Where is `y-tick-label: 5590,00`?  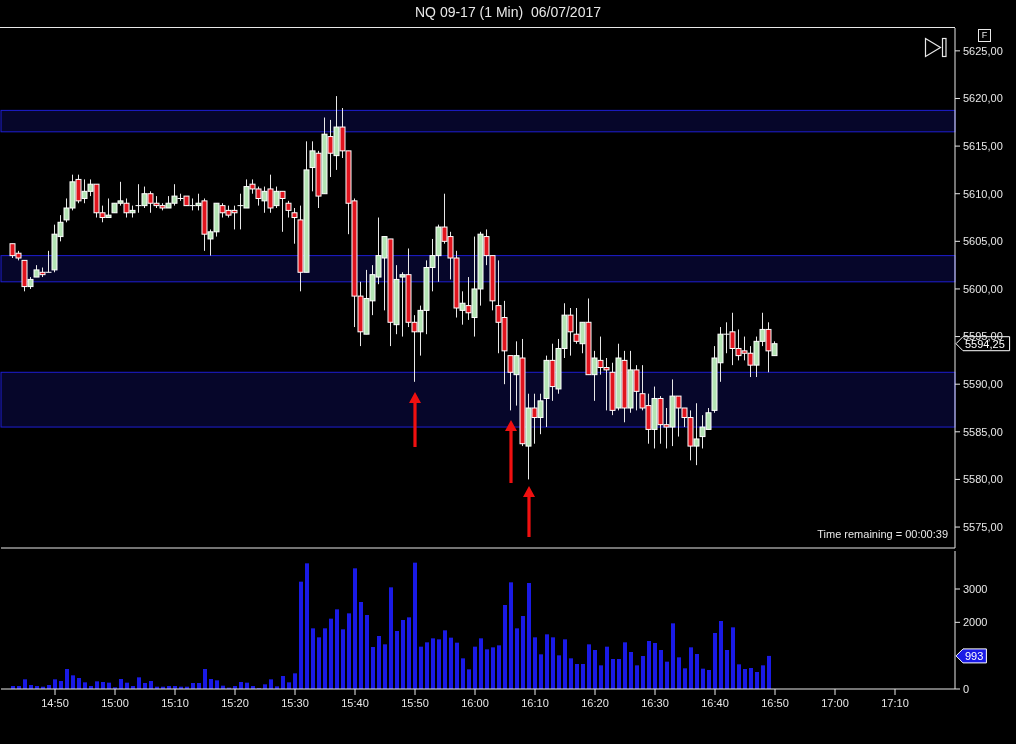
y-tick-label: 5590,00 is located at coordinates (983, 384).